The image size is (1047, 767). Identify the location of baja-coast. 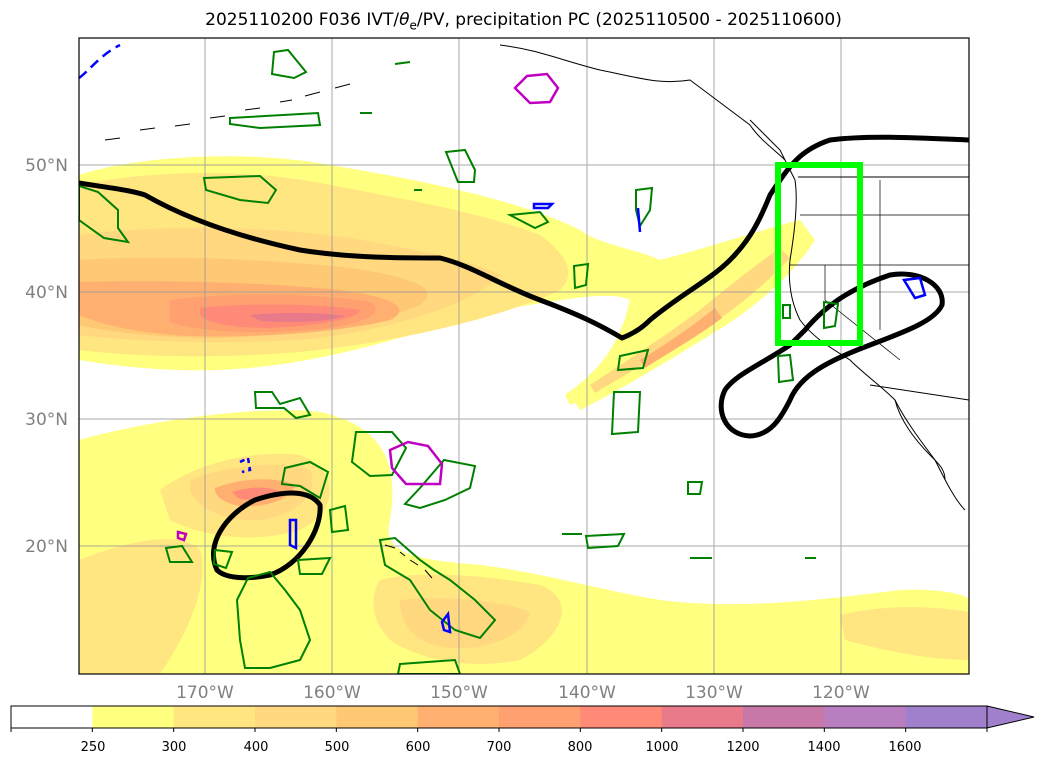
(920, 440).